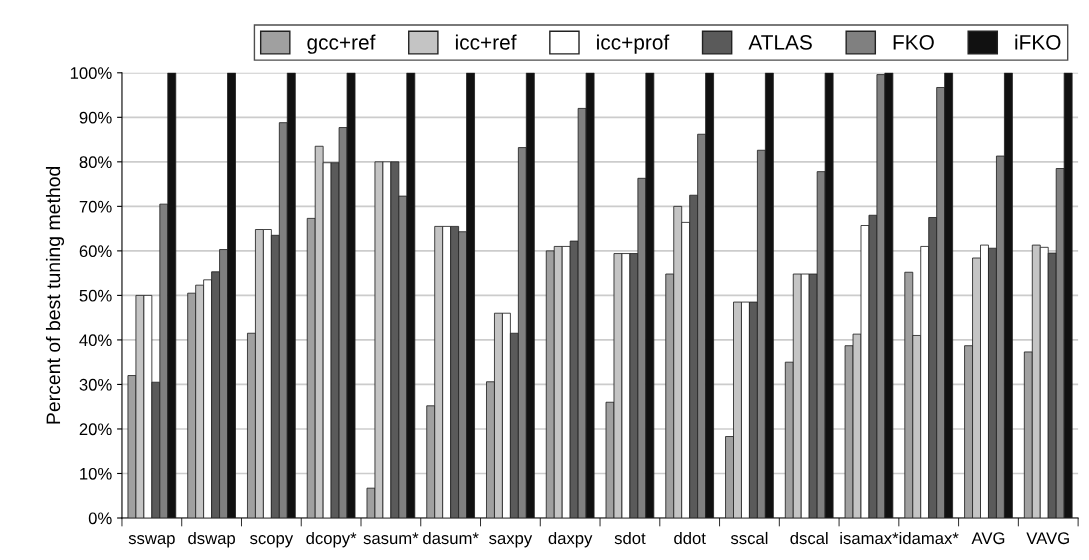 This screenshot has width=1089, height=560. Describe the element at coordinates (913, 42) in the screenshot. I see `legend-label: FKO` at that location.